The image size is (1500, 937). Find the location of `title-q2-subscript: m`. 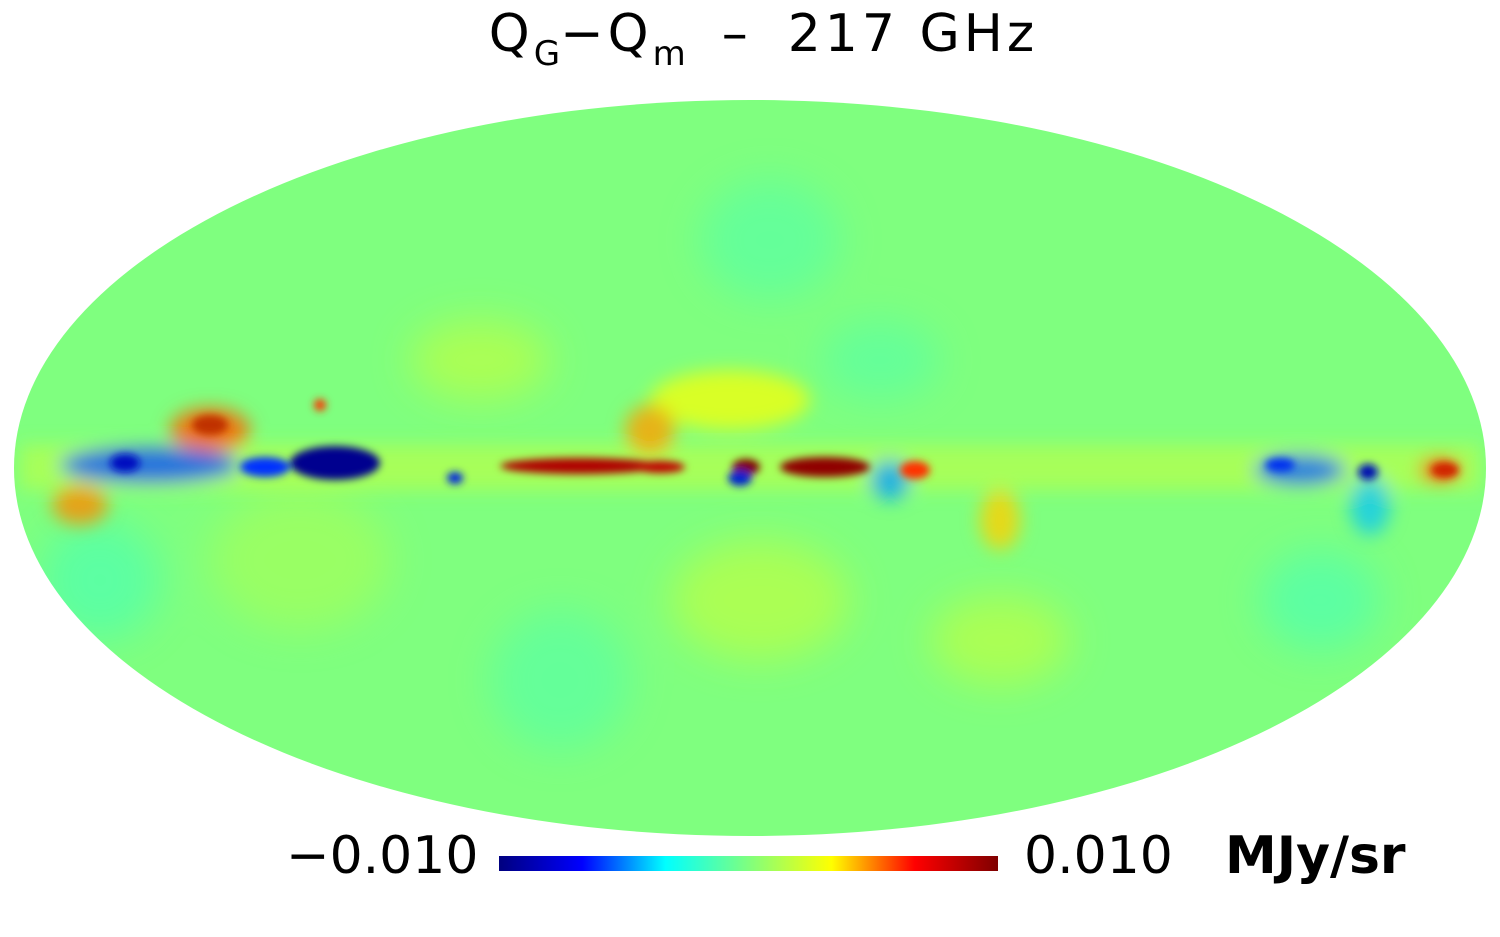

title-q2-subscript: m is located at coordinates (669, 54).